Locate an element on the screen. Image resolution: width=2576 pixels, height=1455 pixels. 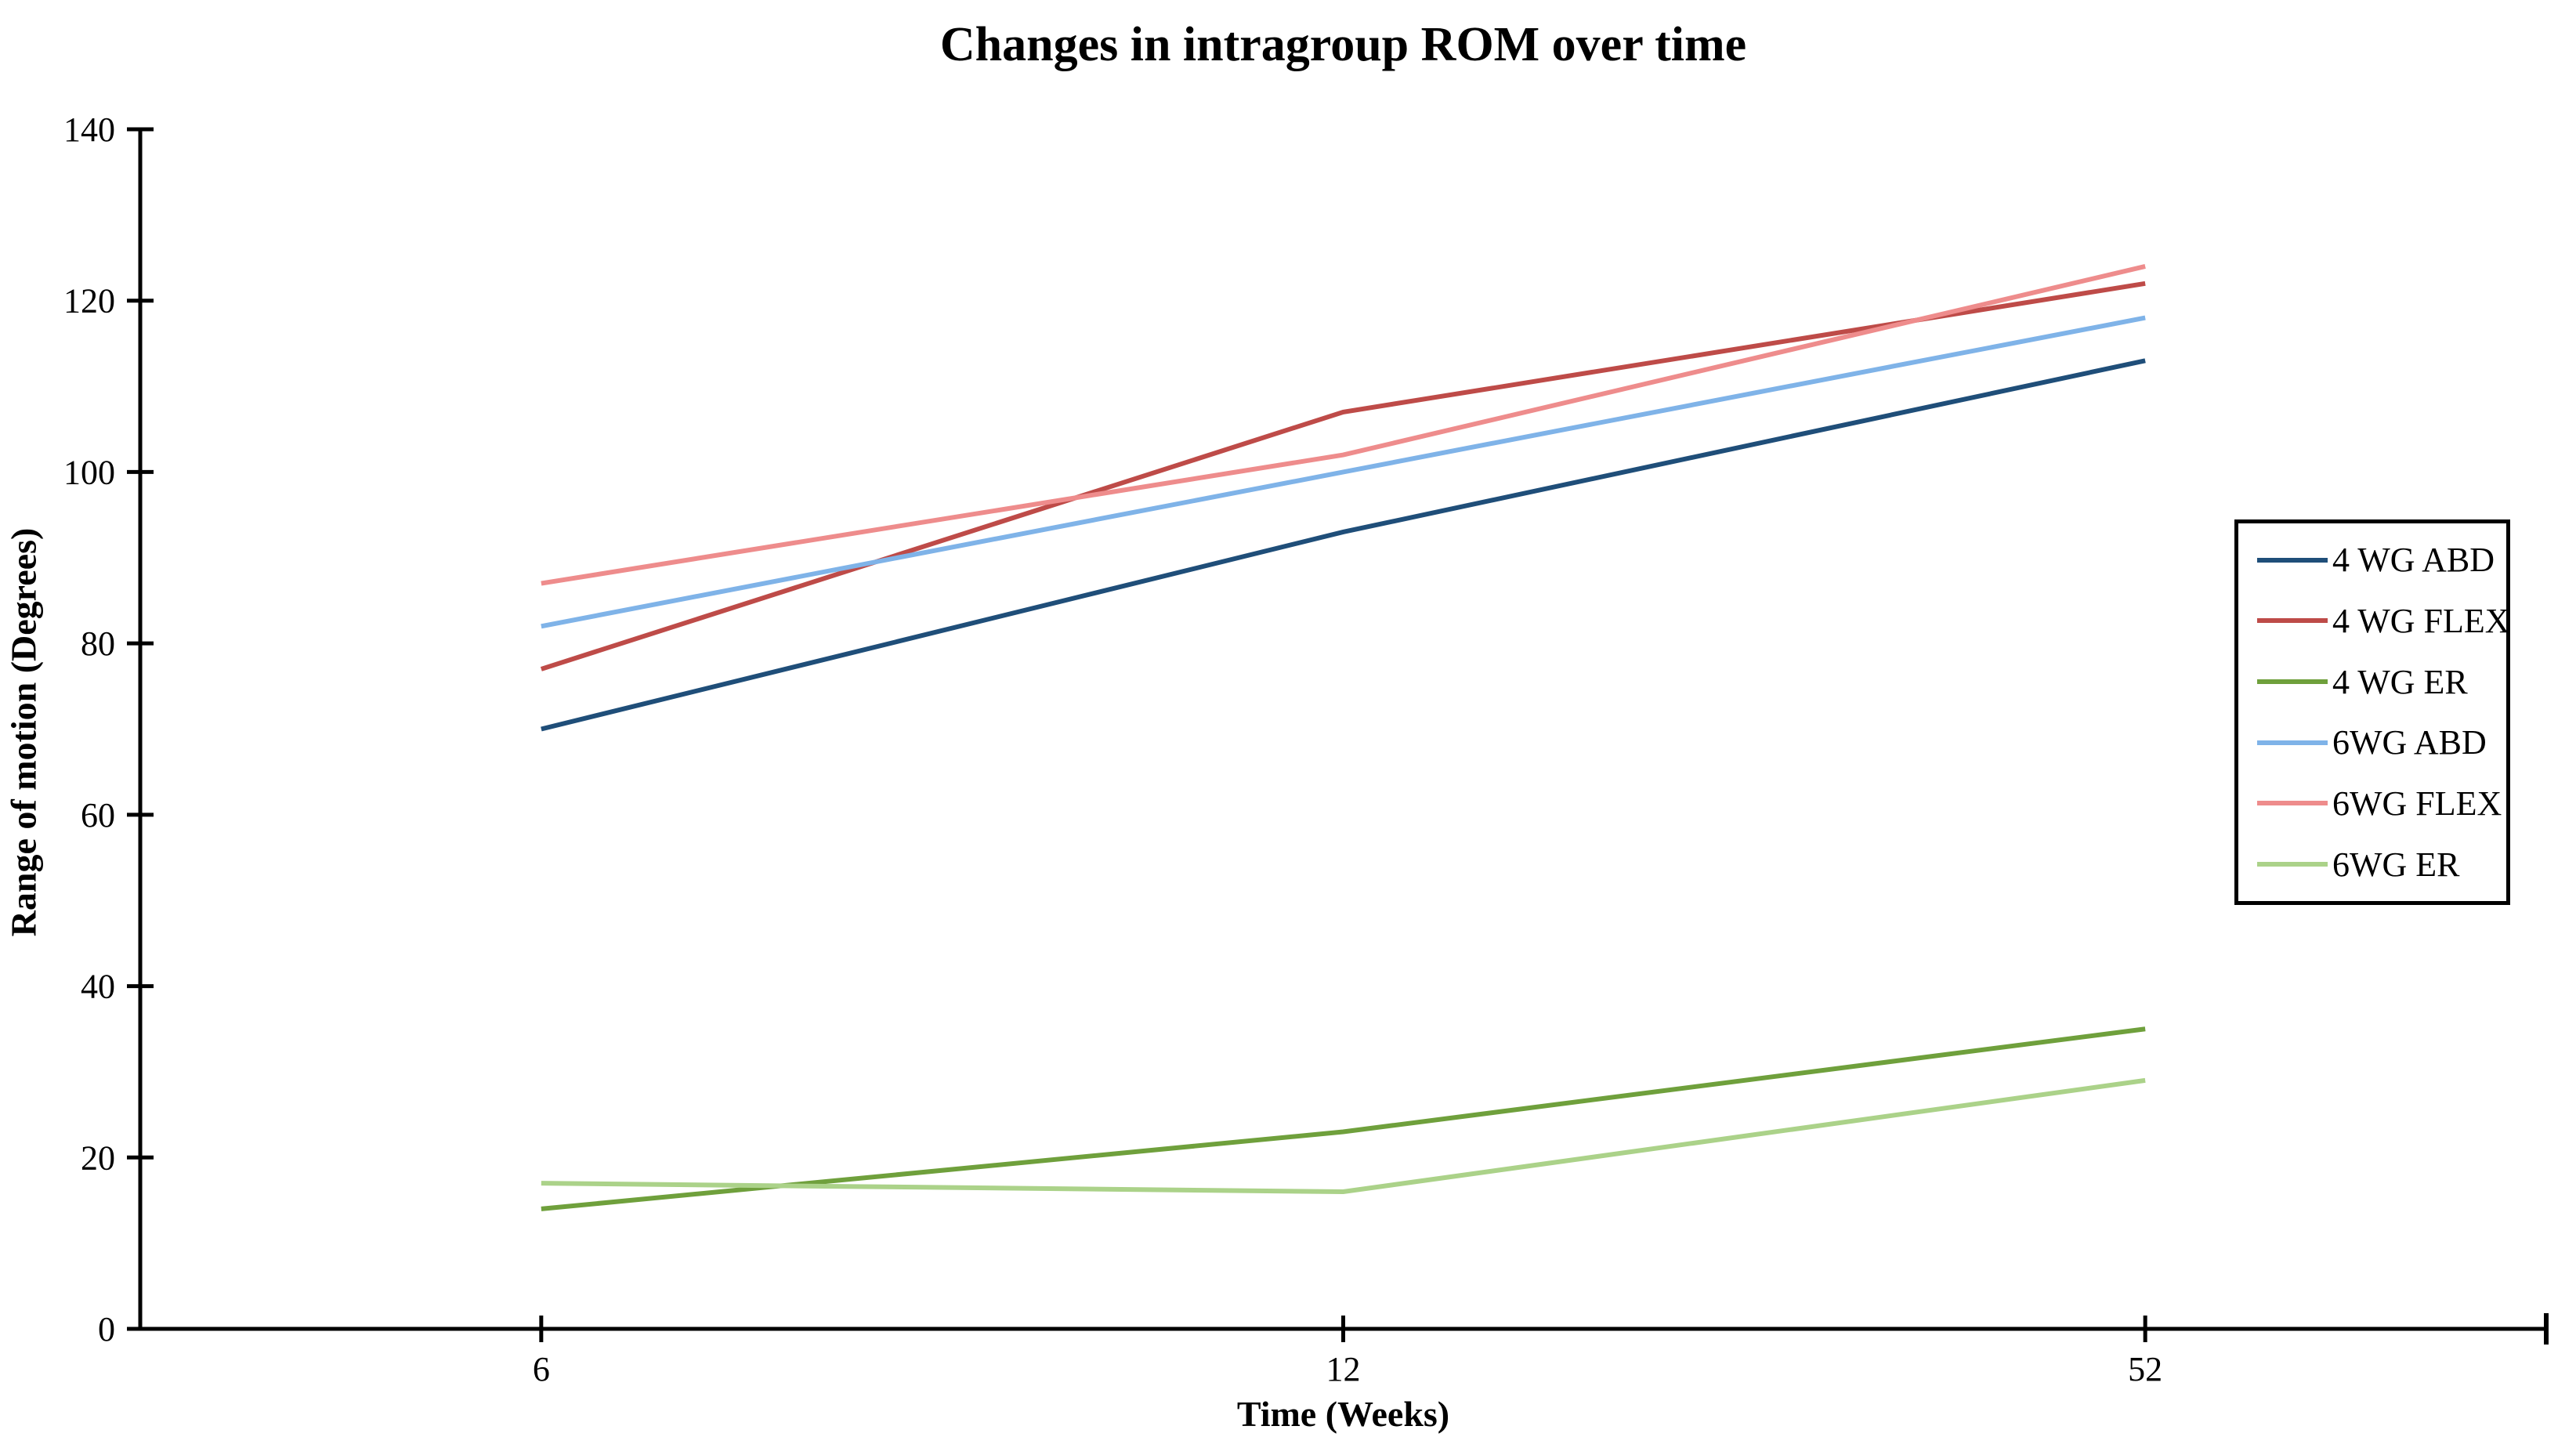
y-tick-label: 0 is located at coordinates (106, 1329).